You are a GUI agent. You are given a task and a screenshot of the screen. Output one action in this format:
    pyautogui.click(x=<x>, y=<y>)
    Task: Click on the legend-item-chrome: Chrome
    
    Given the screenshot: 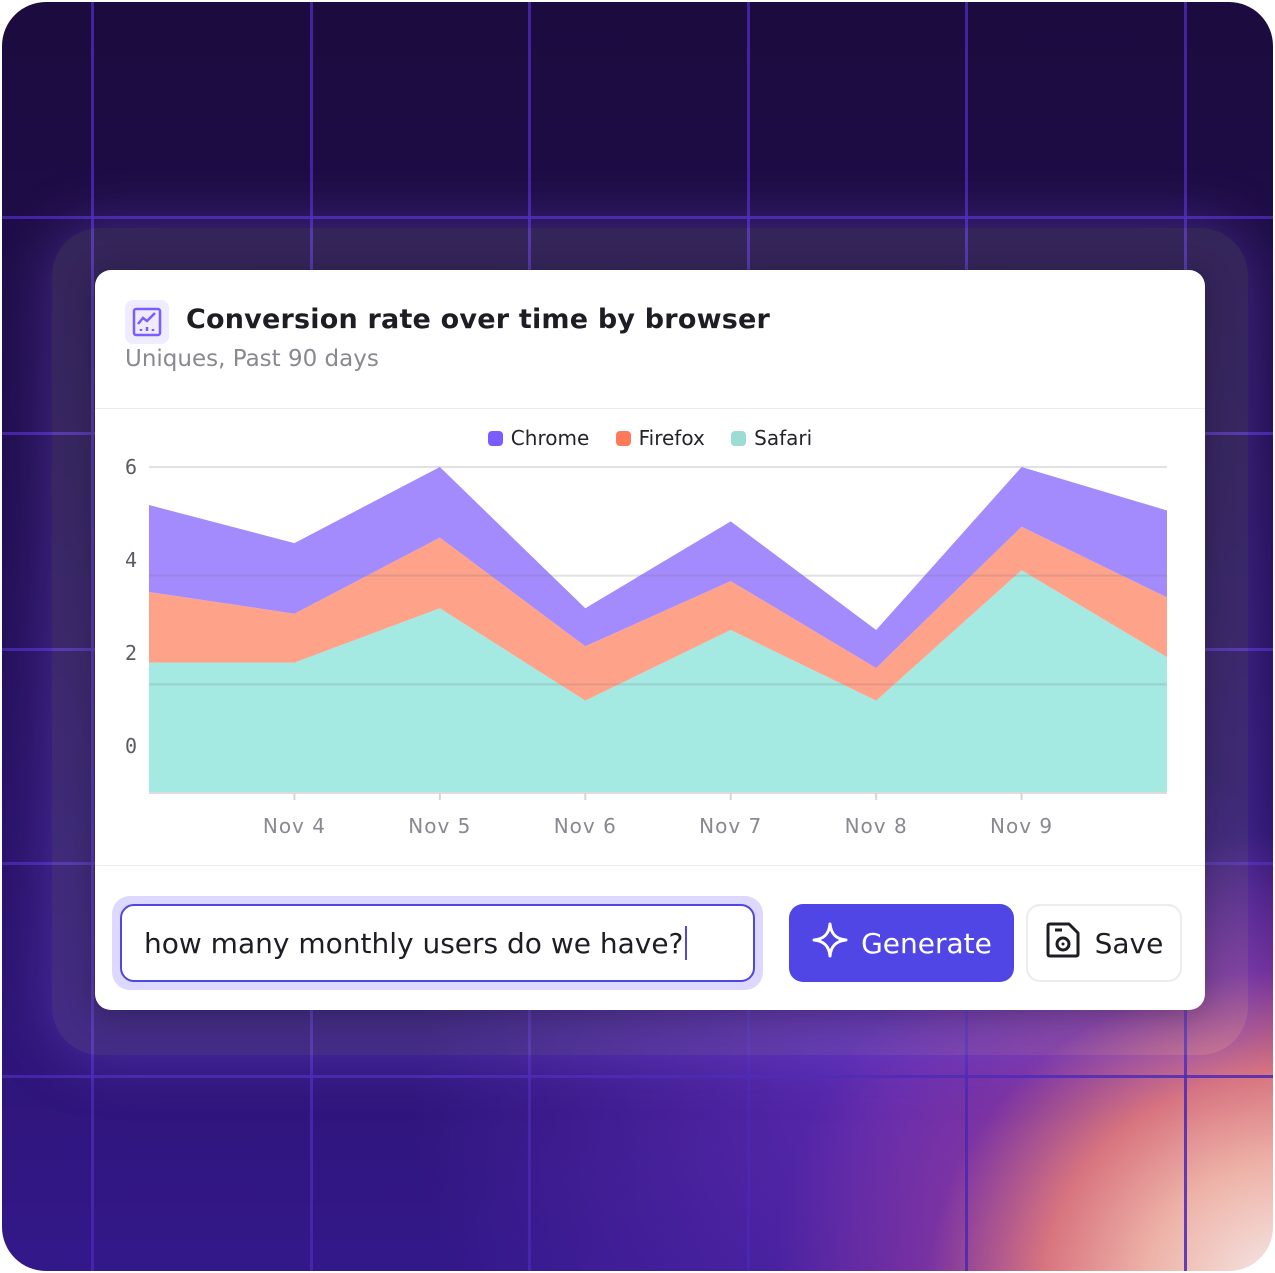 What is the action you would take?
    pyautogui.click(x=538, y=438)
    